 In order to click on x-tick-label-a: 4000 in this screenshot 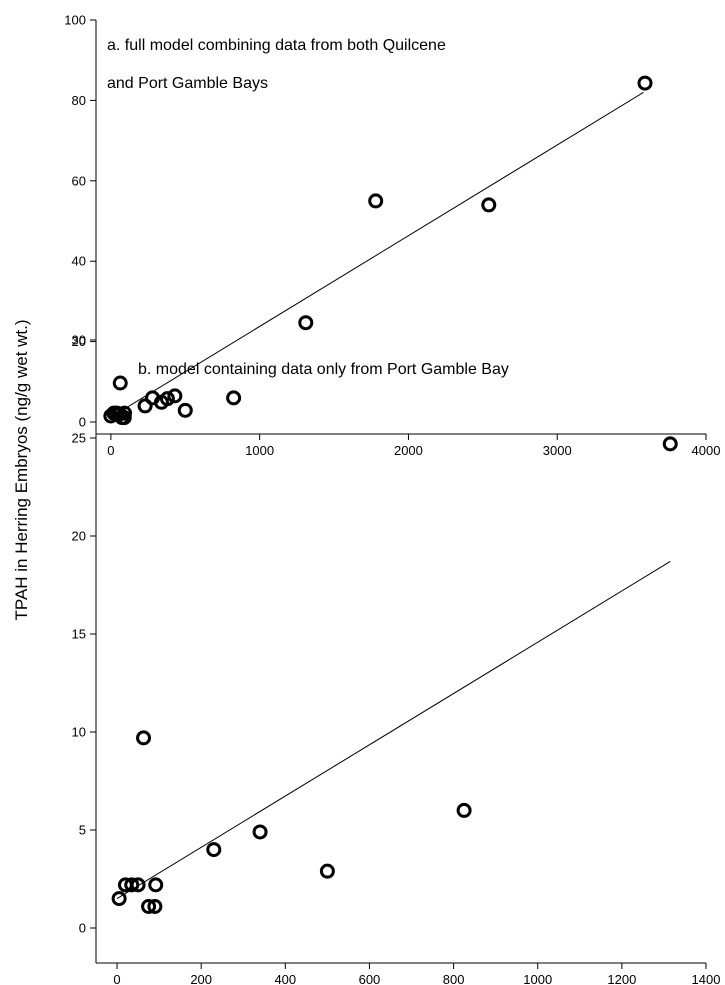, I will do `click(706, 450)`.